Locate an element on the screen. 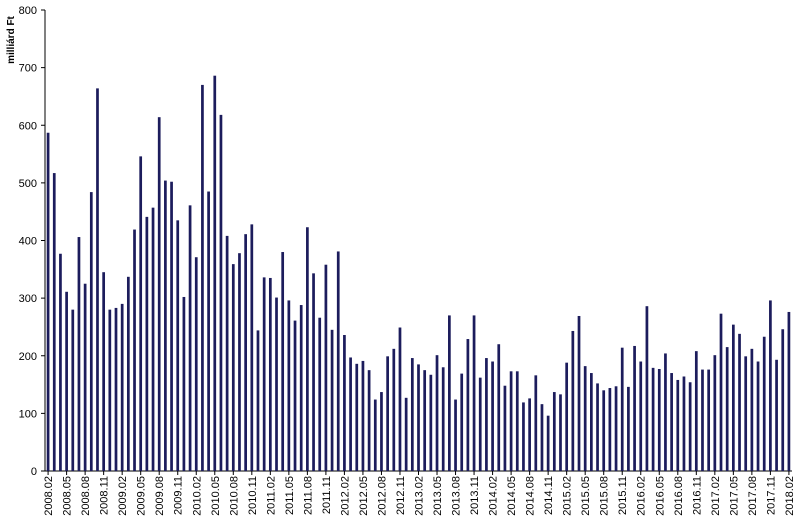 Image resolution: width=800 pixels, height=528 pixels. x-tick-label: 2011.11 is located at coordinates (327, 495).